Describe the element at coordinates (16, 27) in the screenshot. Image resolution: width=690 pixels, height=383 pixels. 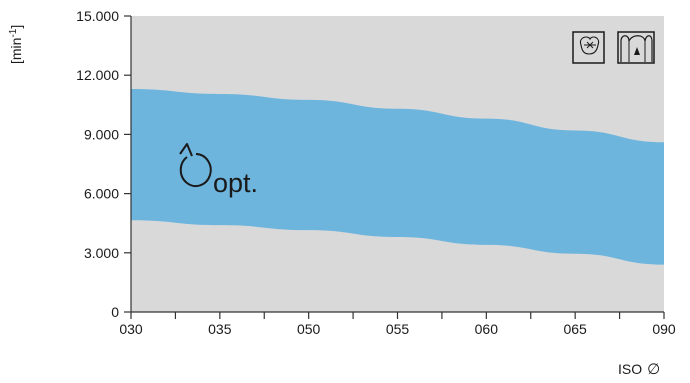
I see `y-axis-title-close: ]` at that location.